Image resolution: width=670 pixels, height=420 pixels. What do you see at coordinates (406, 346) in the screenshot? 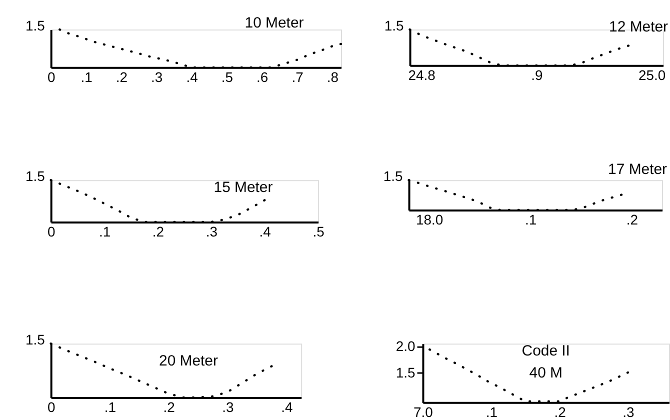
I see `y-tick-label: 2.0` at bounding box center [406, 346].